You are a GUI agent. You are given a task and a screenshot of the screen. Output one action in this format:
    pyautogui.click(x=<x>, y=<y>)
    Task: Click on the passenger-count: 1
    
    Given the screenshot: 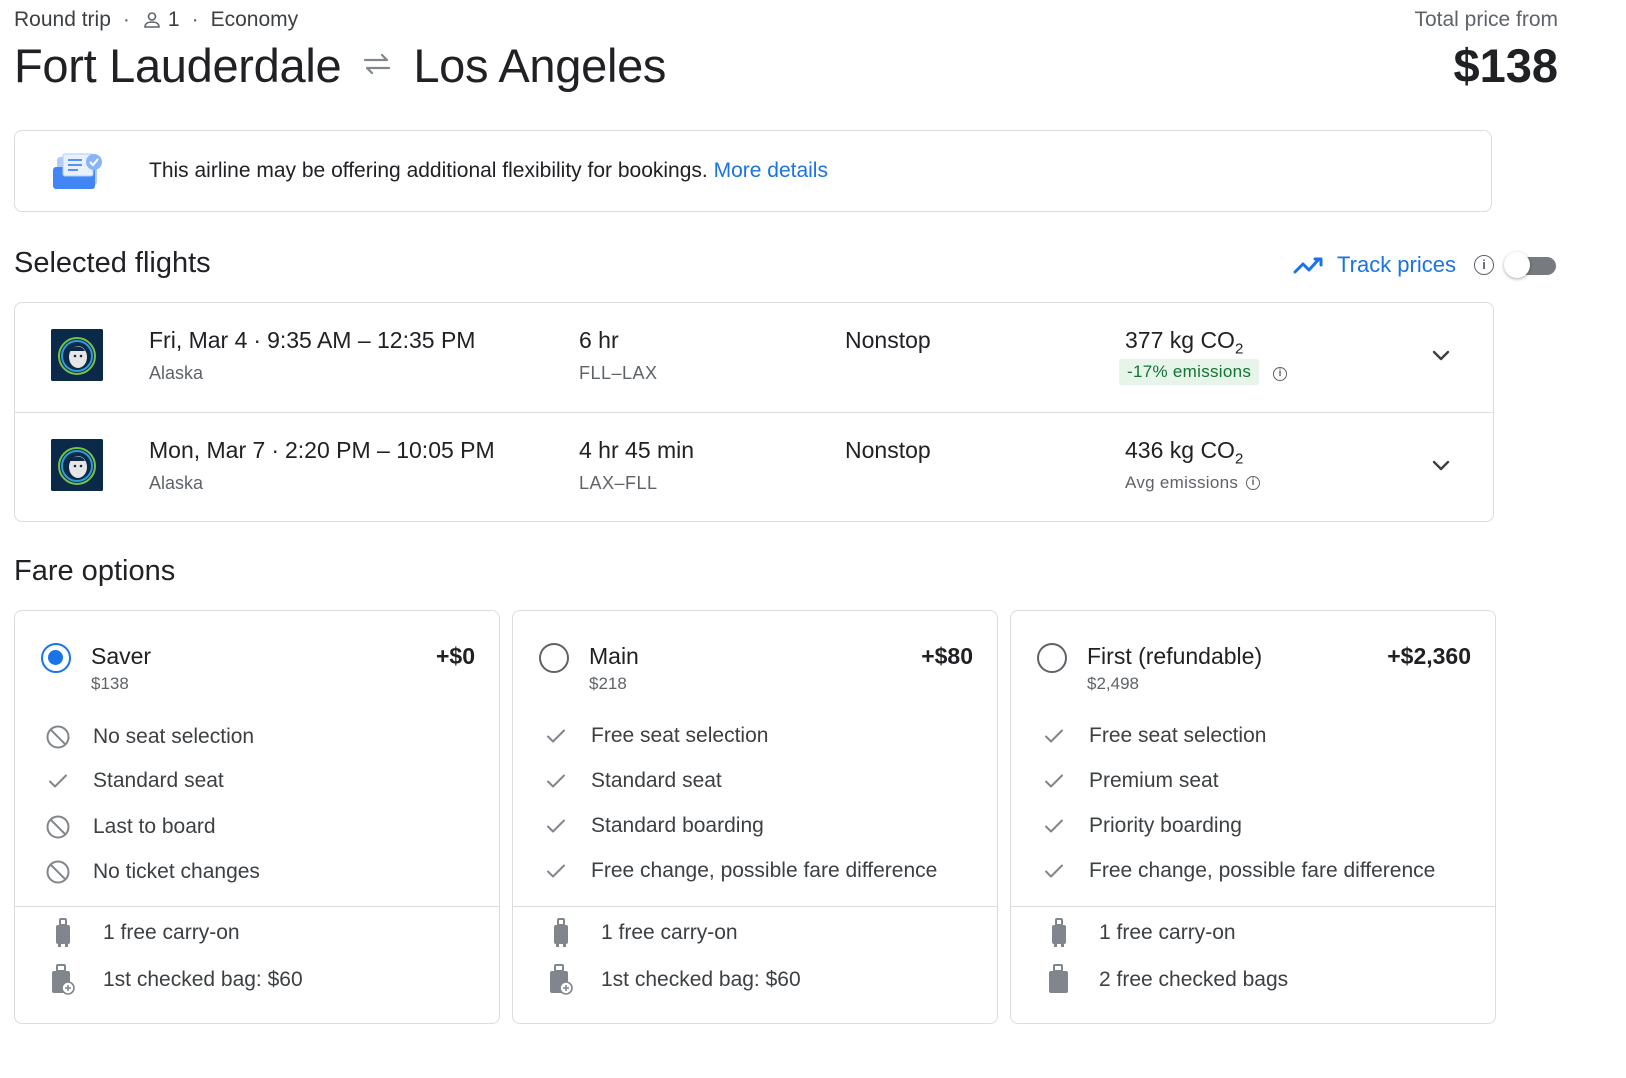 What is the action you would take?
    pyautogui.click(x=161, y=20)
    